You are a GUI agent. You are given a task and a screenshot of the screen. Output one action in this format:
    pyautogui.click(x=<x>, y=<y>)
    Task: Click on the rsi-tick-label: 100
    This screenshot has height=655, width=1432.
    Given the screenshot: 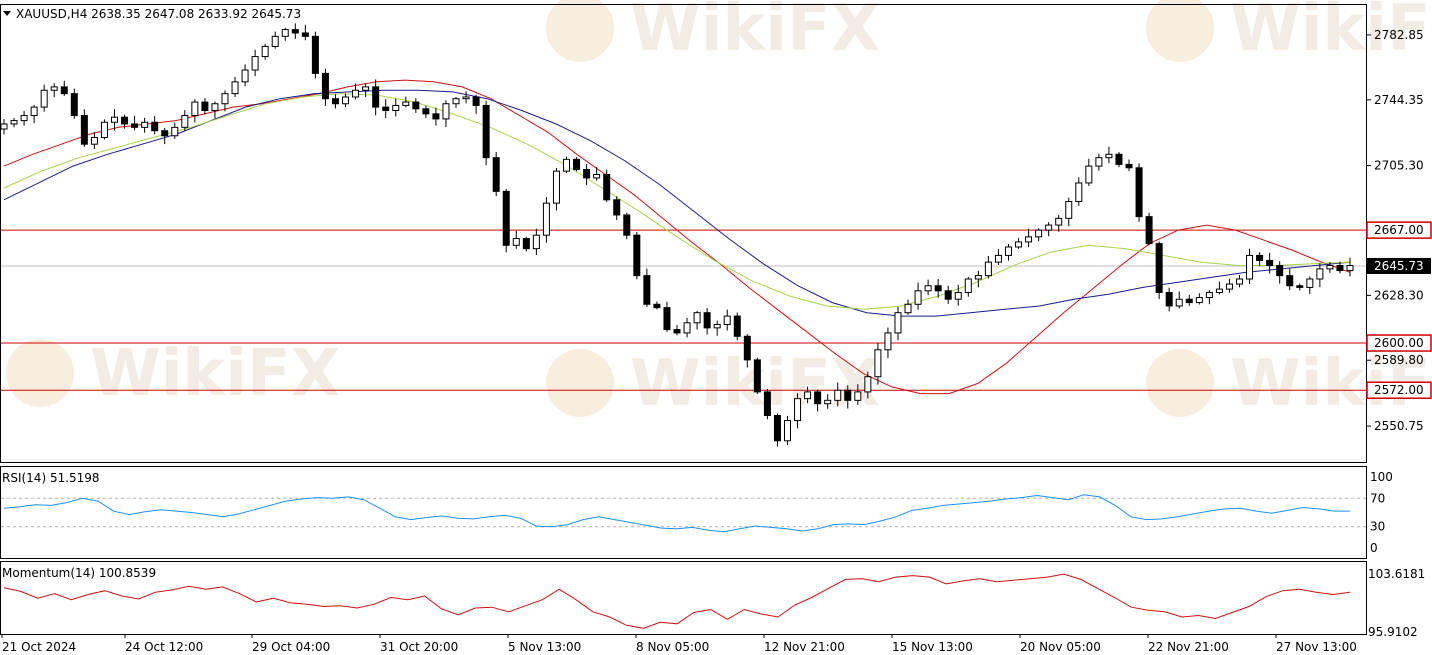 What is the action you would take?
    pyautogui.click(x=1381, y=477)
    